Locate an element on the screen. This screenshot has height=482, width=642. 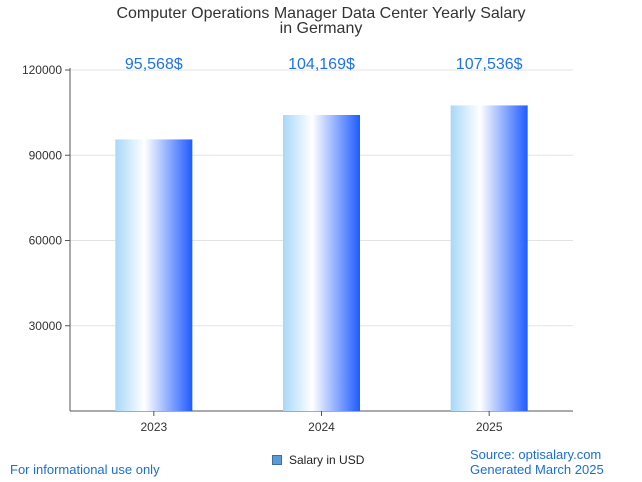
x-tick-label: 2025 is located at coordinates (489, 427).